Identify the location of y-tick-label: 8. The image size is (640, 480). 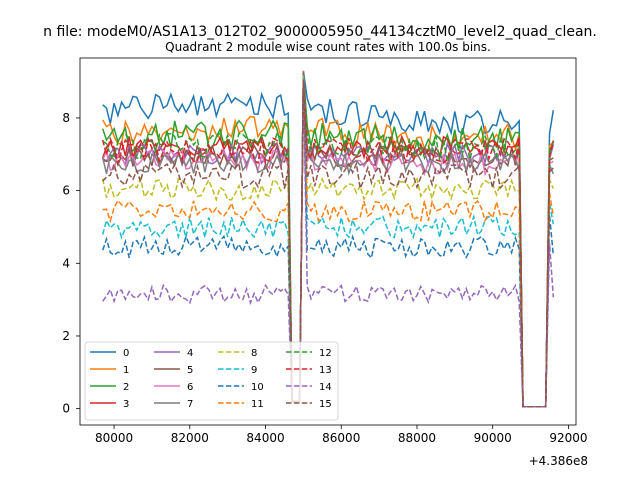
(66, 118).